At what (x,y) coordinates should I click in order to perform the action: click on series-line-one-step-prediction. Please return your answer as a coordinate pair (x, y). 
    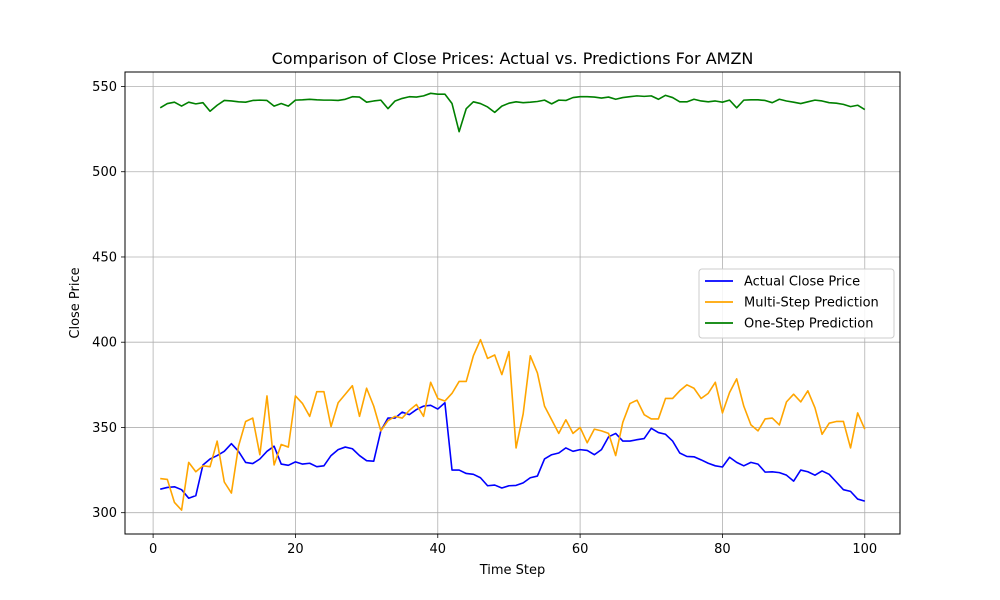
    Looking at the image, I should click on (512, 112).